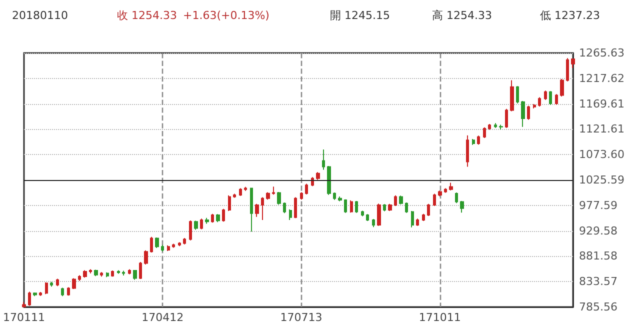 The width and height of the screenshot is (644, 328). What do you see at coordinates (601, 155) in the screenshot?
I see `y-tick-label: 1073.60` at bounding box center [601, 155].